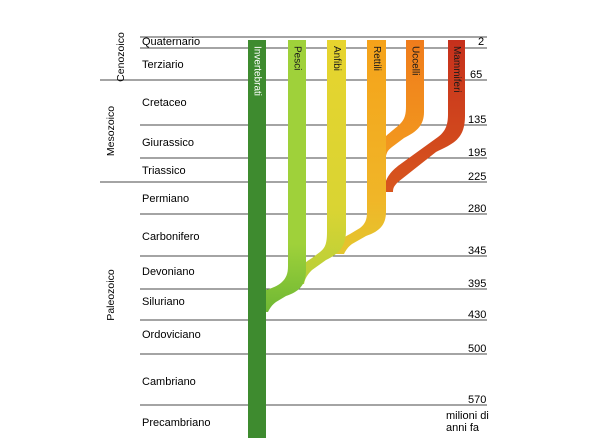 Image resolution: width=600 pixels, height=441 pixels. I want to click on period-label-siluriano: Siluriano, so click(163, 302).